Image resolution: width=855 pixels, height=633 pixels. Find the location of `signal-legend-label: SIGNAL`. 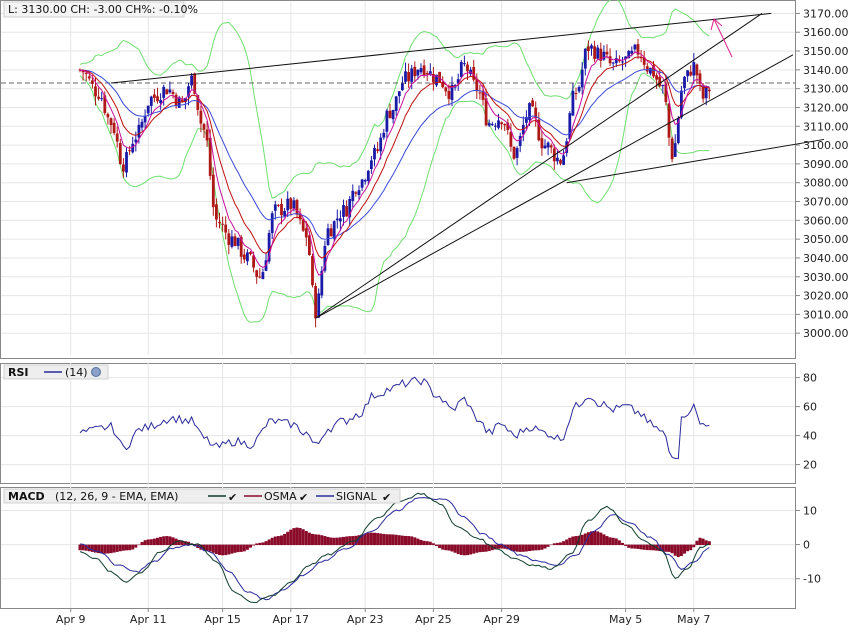

signal-legend-label: SIGNAL is located at coordinates (357, 496).